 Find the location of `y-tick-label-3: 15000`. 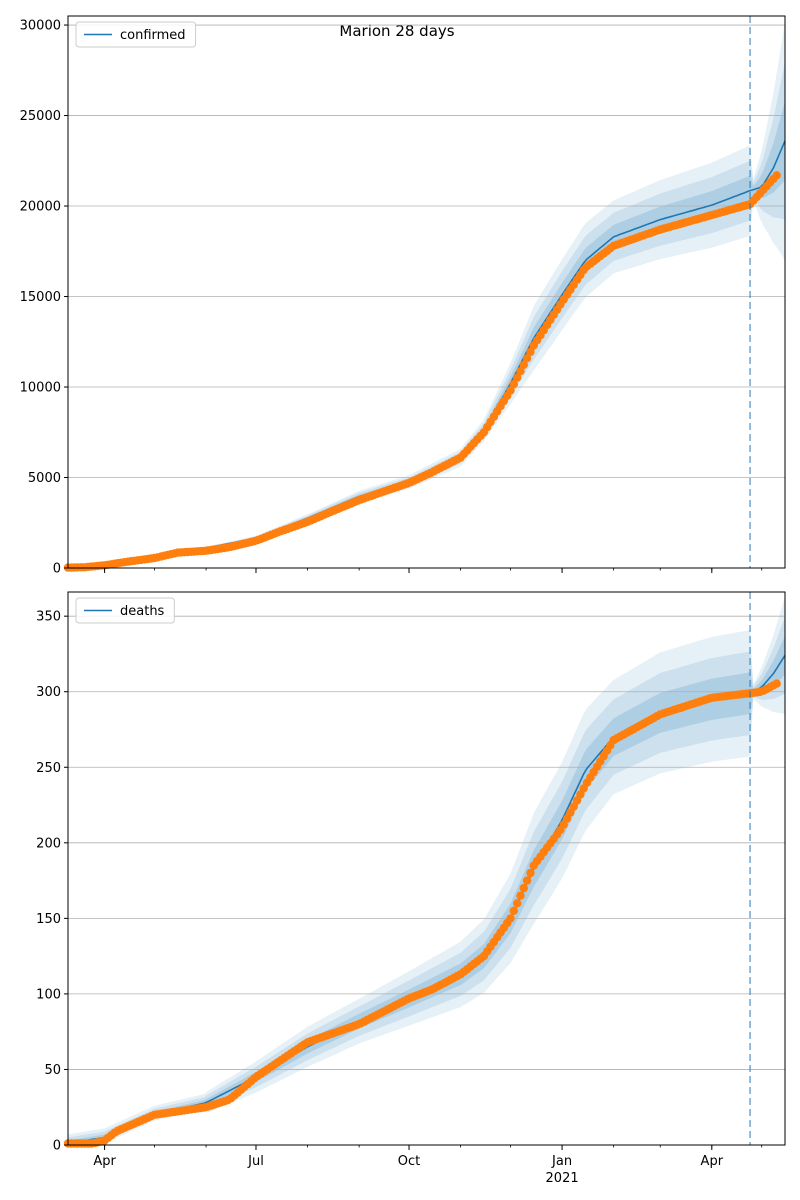

y-tick-label-3: 15000 is located at coordinates (40, 297).